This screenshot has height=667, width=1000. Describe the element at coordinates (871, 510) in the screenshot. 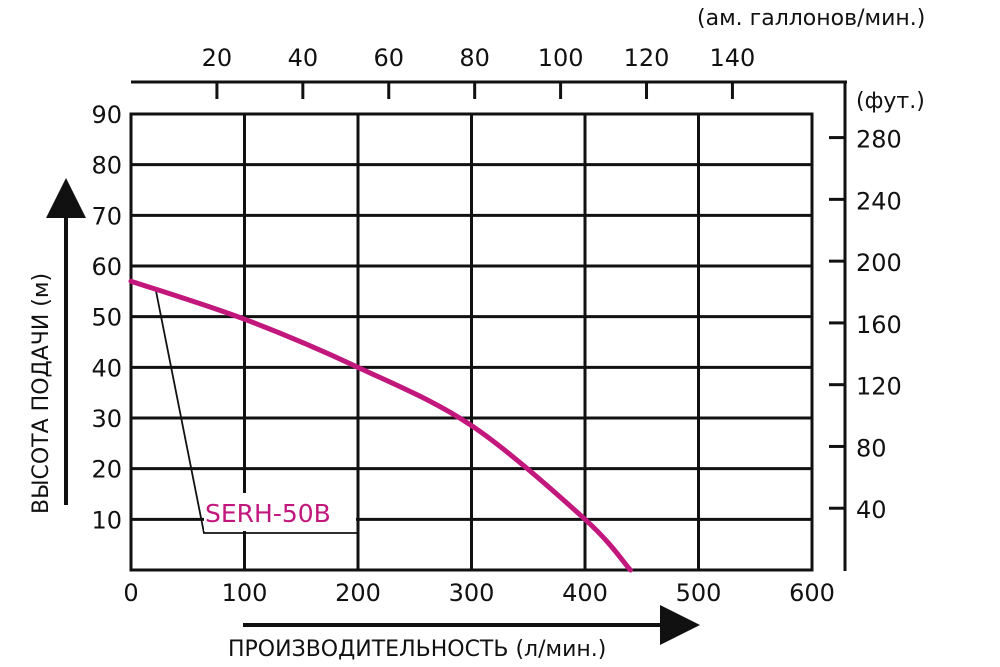

I see `right-tick-label: 40` at that location.